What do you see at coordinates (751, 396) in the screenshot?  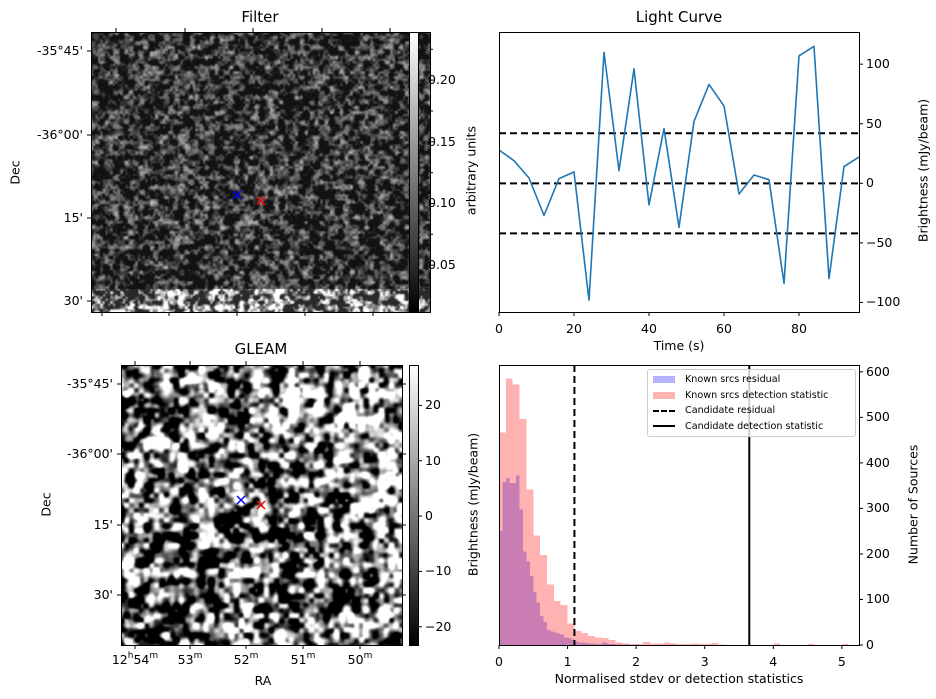 I see `legend-entry: Known srcs detection statistic` at bounding box center [751, 396].